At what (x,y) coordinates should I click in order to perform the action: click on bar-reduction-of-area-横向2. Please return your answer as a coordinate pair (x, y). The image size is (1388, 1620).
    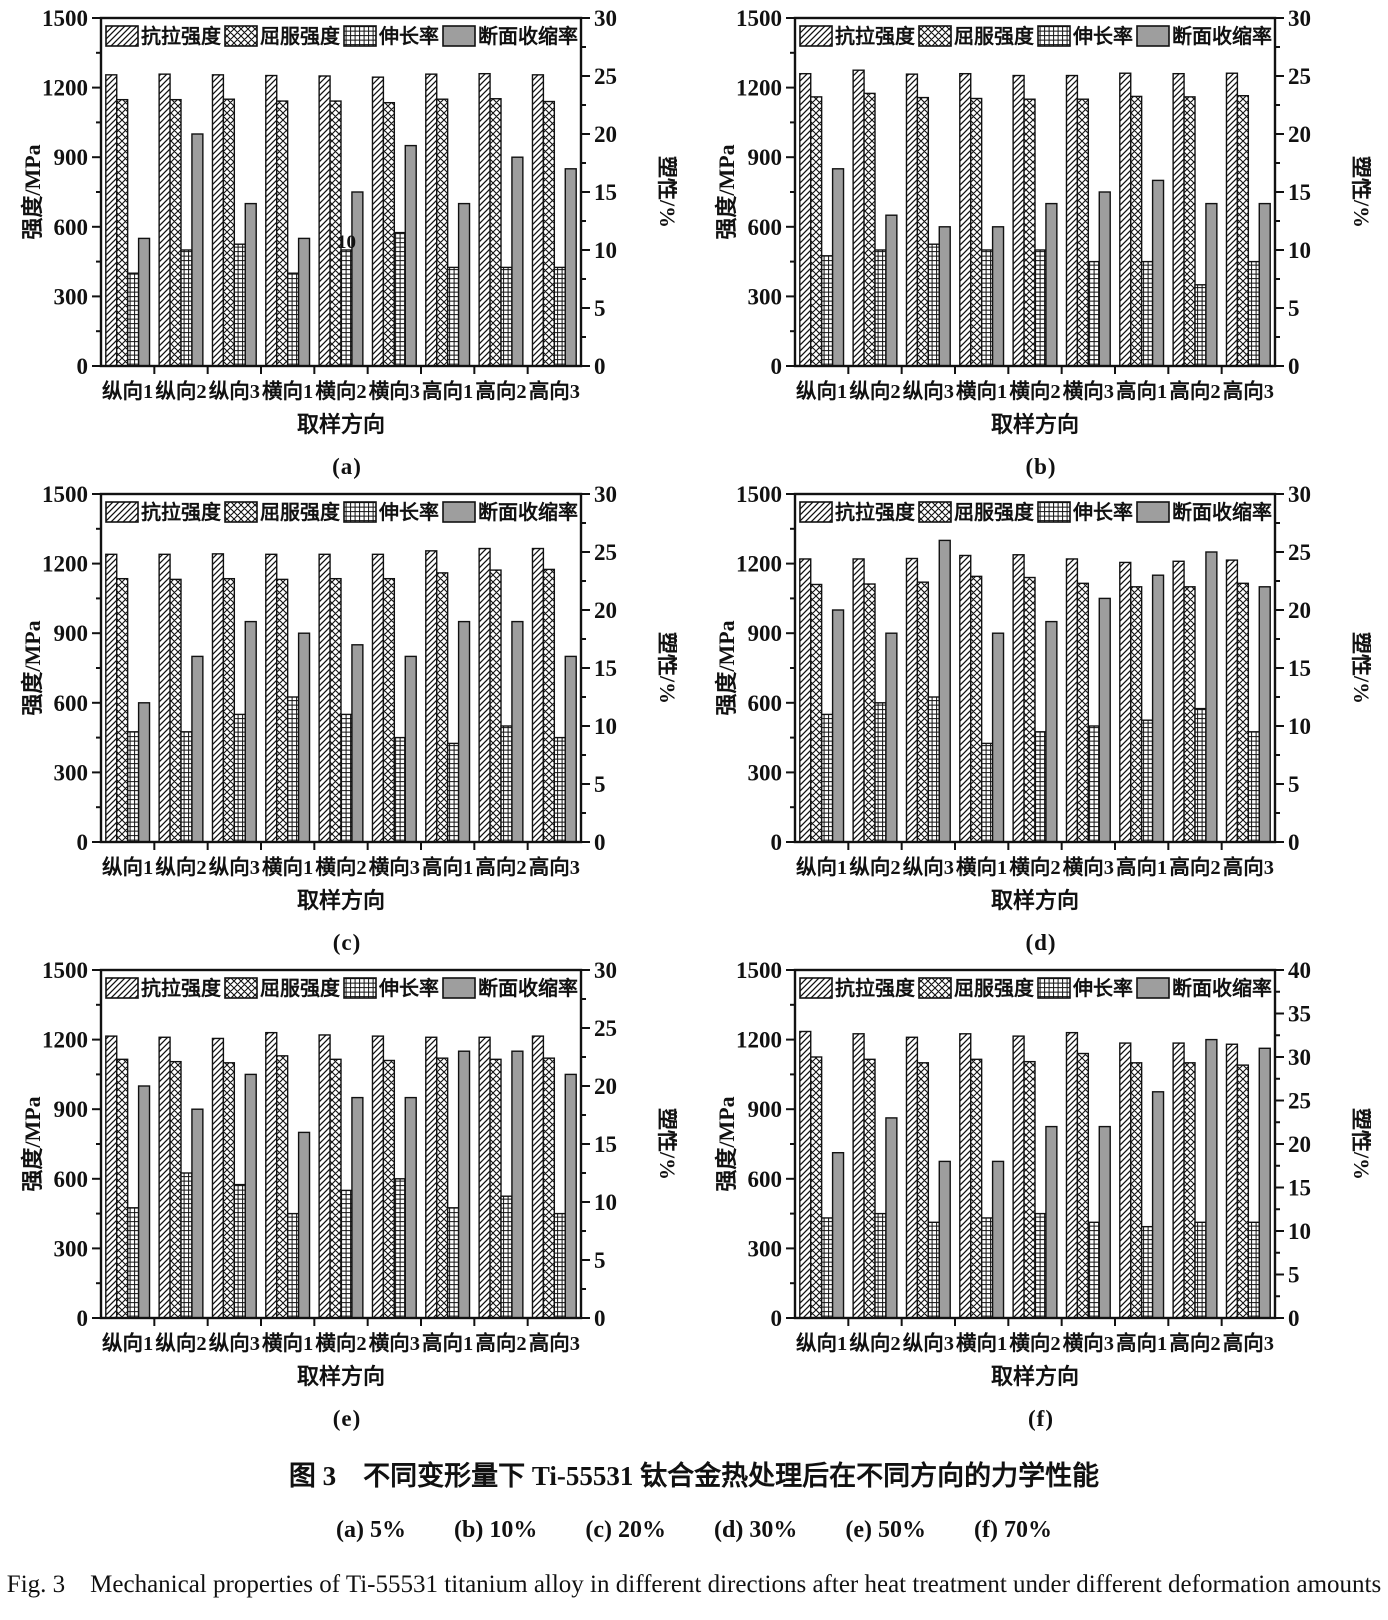
    Looking at the image, I should click on (357, 743).